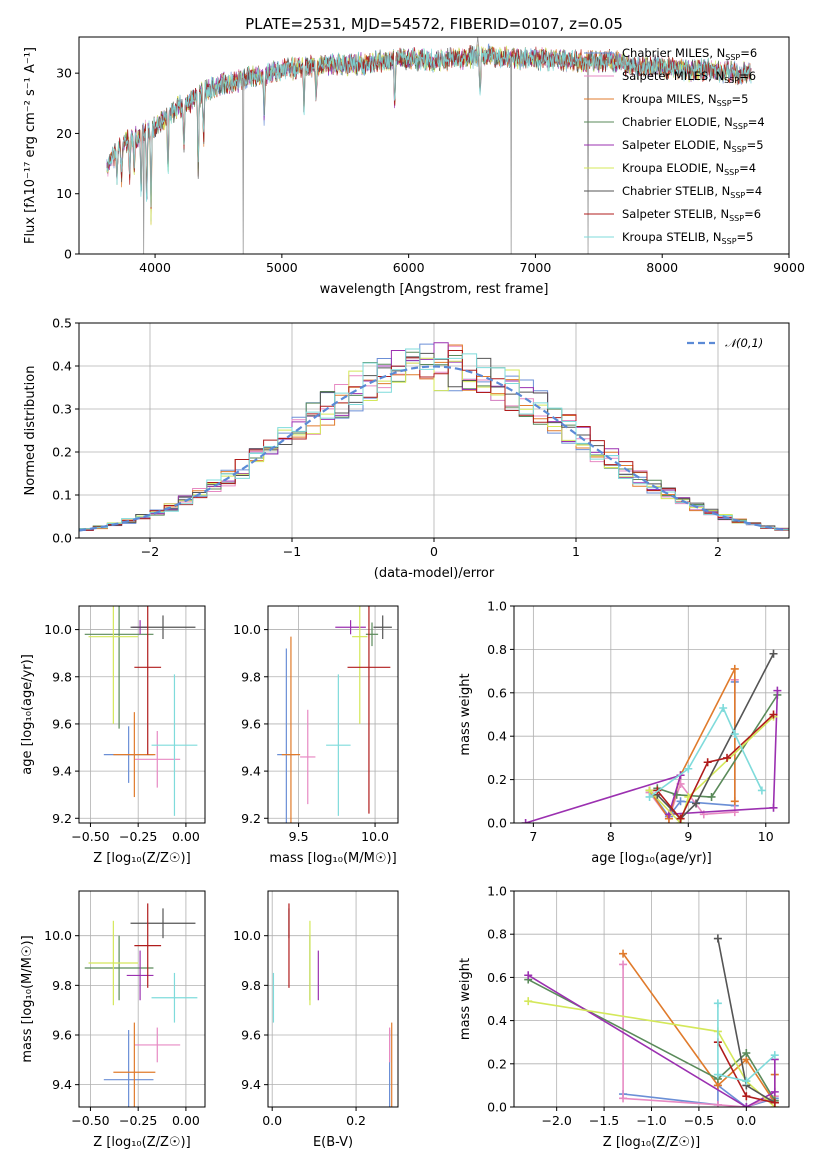  I want to click on y-tick-label: 30, so click(64, 73).